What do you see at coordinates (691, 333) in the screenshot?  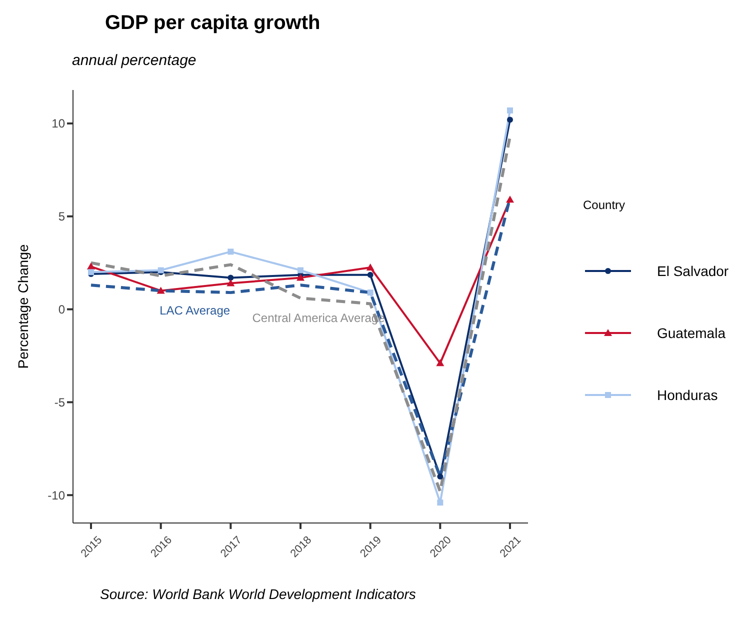 I see `legend-label: Guatemala` at bounding box center [691, 333].